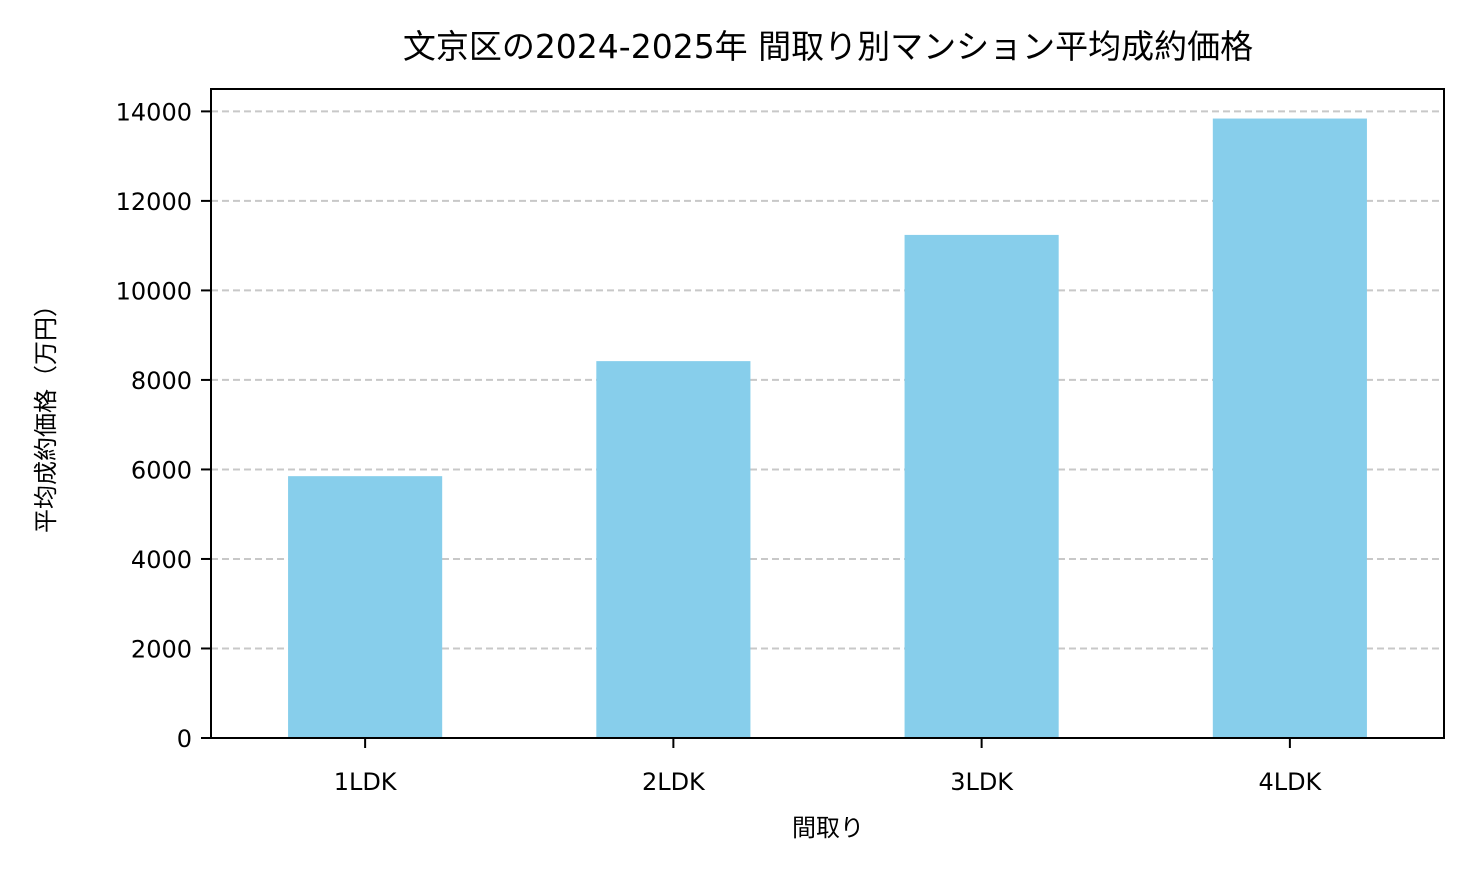  I want to click on y-axis: 0 2000 4000 6000 8000 10000 12000 14000, so click(163, 425).